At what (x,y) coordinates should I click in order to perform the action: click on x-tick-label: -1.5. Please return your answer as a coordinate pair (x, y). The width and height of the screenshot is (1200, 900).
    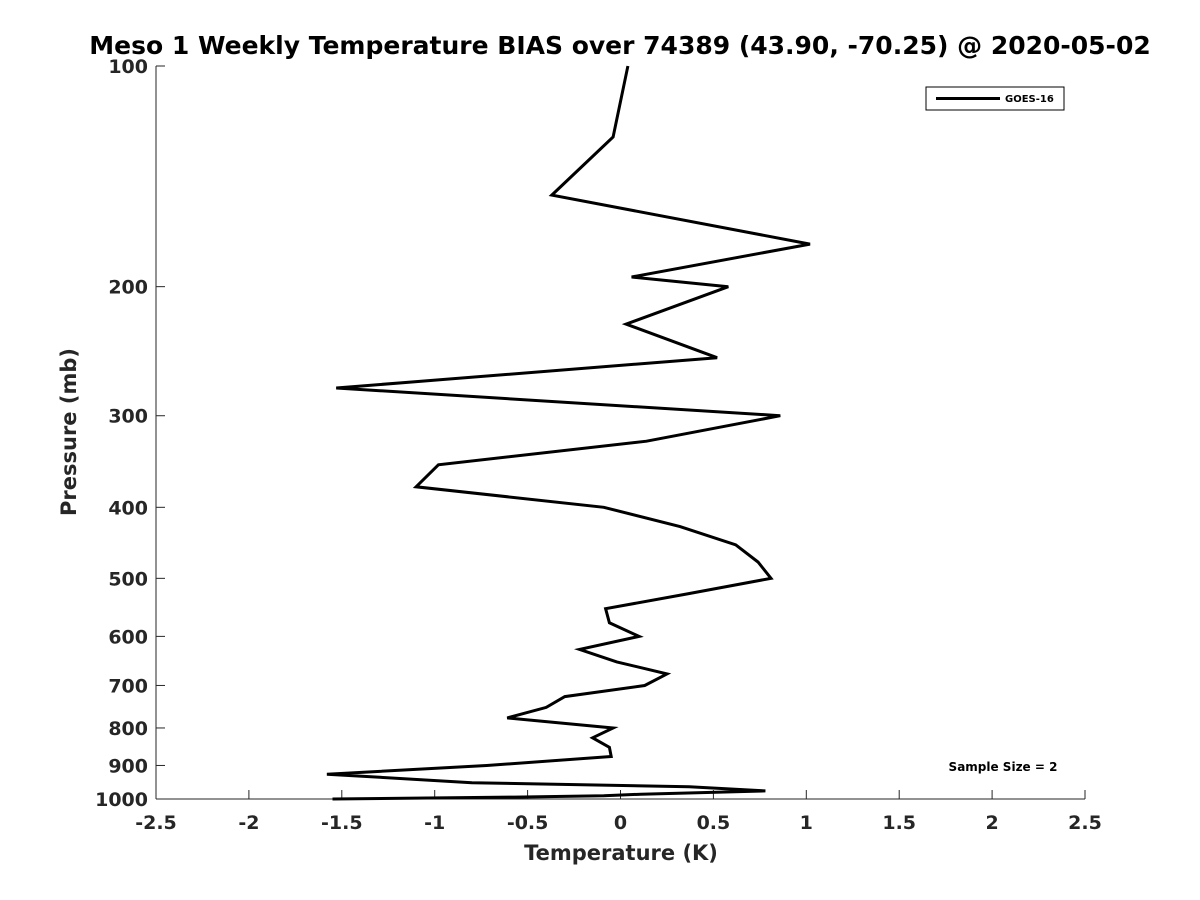
    Looking at the image, I should click on (342, 823).